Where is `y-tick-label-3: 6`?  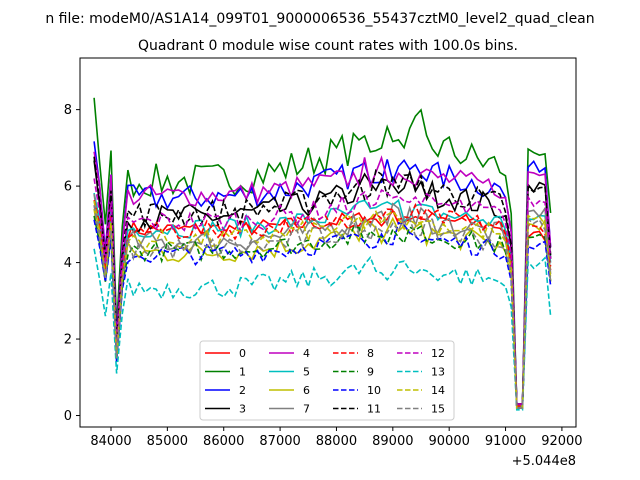
y-tick-label-3: 6 is located at coordinates (68, 187).